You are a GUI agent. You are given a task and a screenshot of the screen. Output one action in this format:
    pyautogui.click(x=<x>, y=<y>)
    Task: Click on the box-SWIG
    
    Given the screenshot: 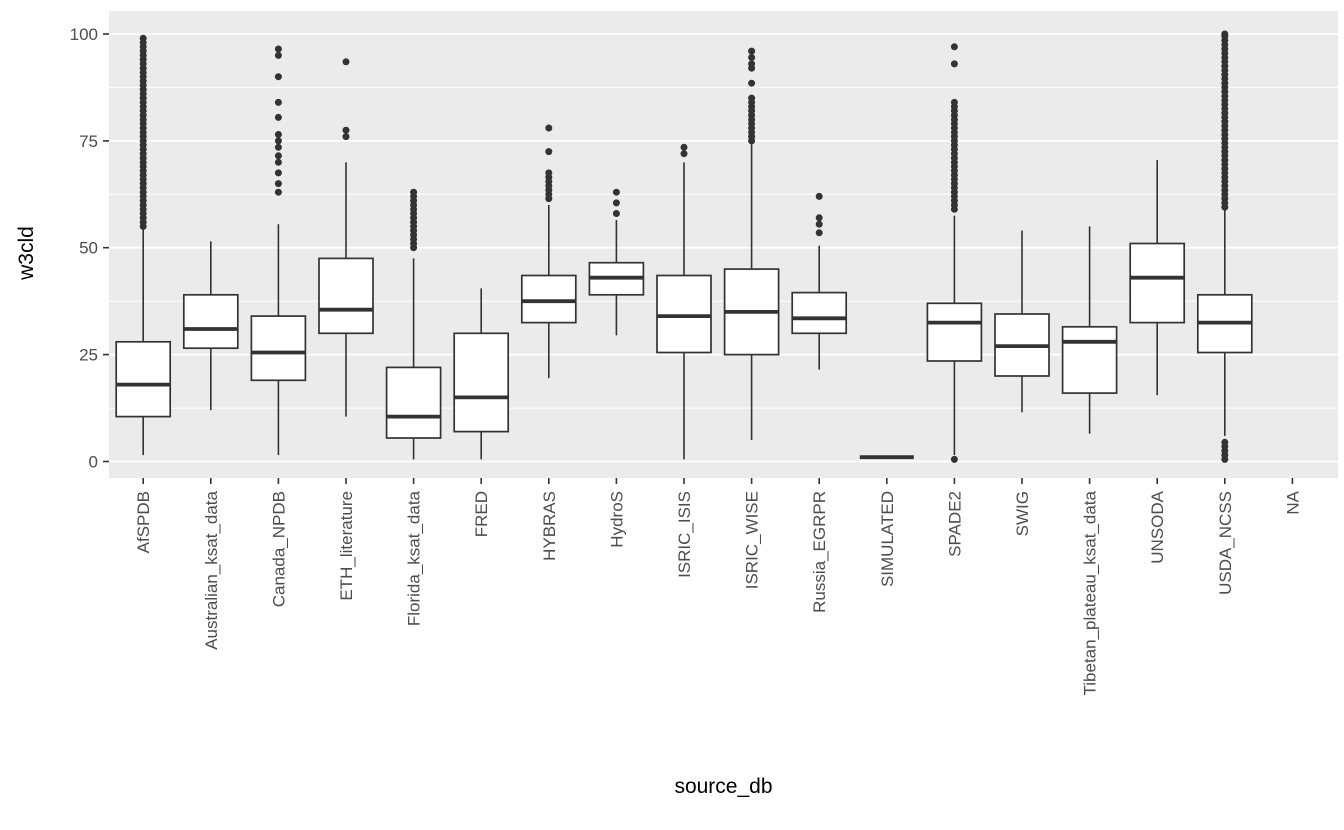 What is the action you would take?
    pyautogui.click(x=1022, y=321)
    